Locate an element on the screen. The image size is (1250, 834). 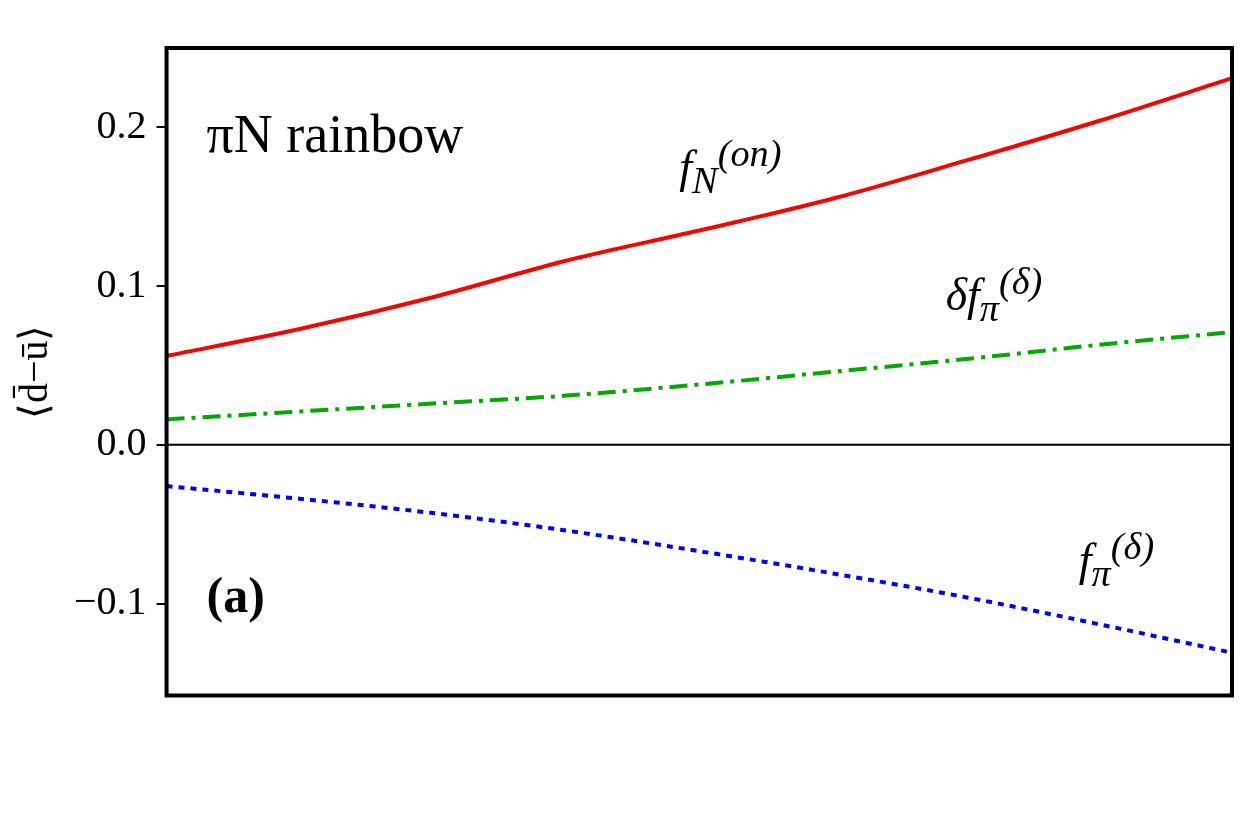
y-tick-label: 0.1 is located at coordinates (121, 283).